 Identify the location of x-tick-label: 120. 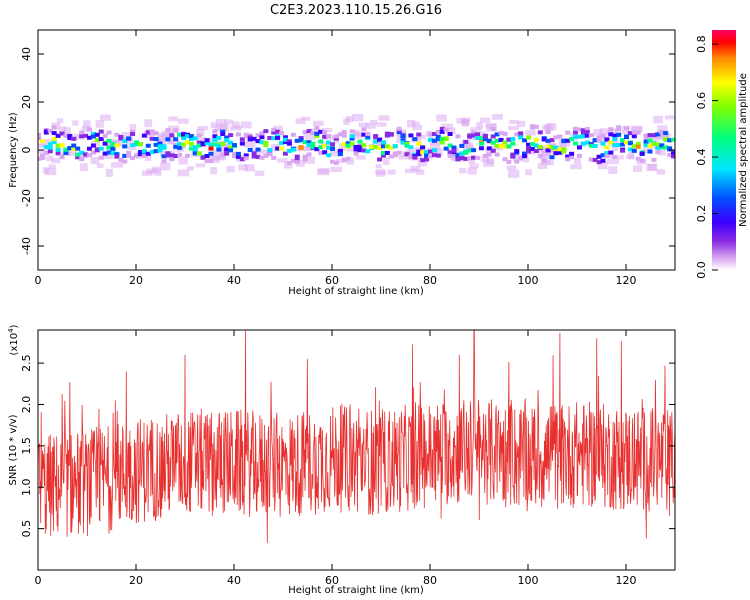
(626, 280).